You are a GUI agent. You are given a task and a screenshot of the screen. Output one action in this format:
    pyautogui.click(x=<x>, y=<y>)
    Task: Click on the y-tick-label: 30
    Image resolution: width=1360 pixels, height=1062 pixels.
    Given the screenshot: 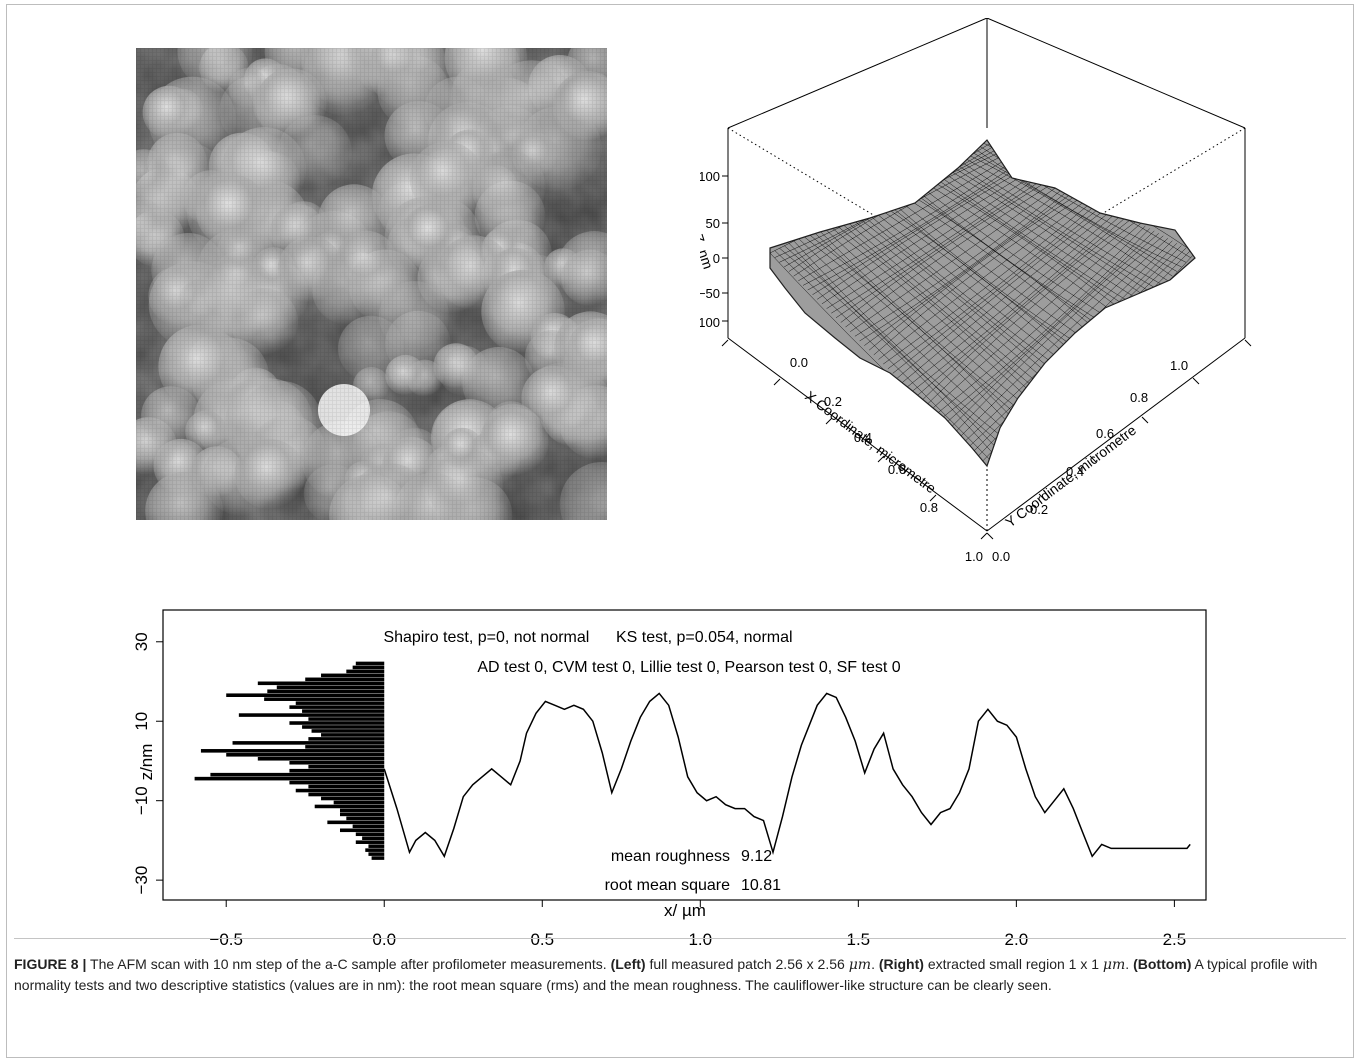 What is the action you would take?
    pyautogui.click(x=141, y=641)
    